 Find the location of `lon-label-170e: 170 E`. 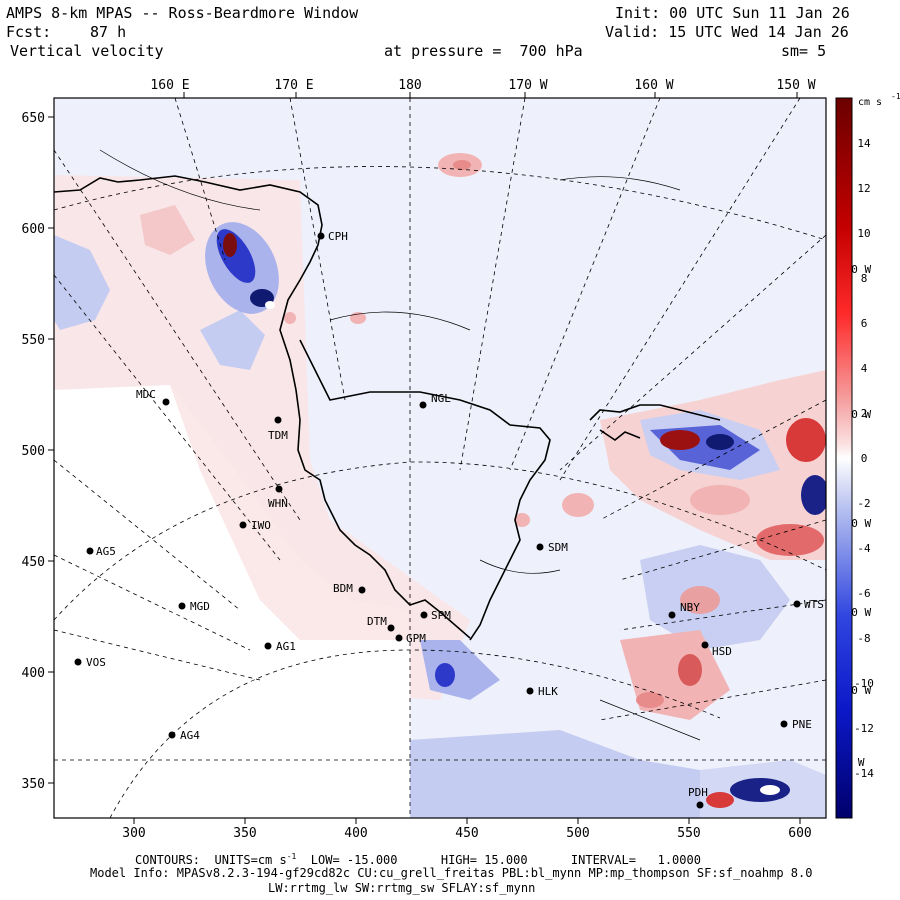

lon-label-170e: 170 E is located at coordinates (293, 85).